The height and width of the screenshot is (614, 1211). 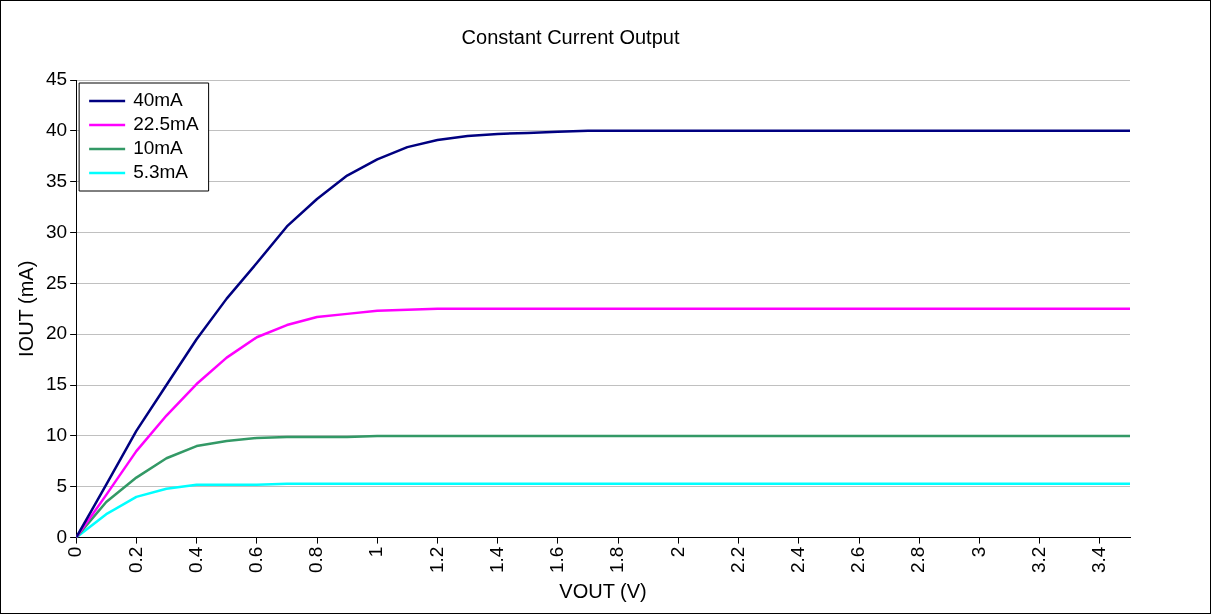 What do you see at coordinates (557, 560) in the screenshot?
I see `x-tick-label: 1.6` at bounding box center [557, 560].